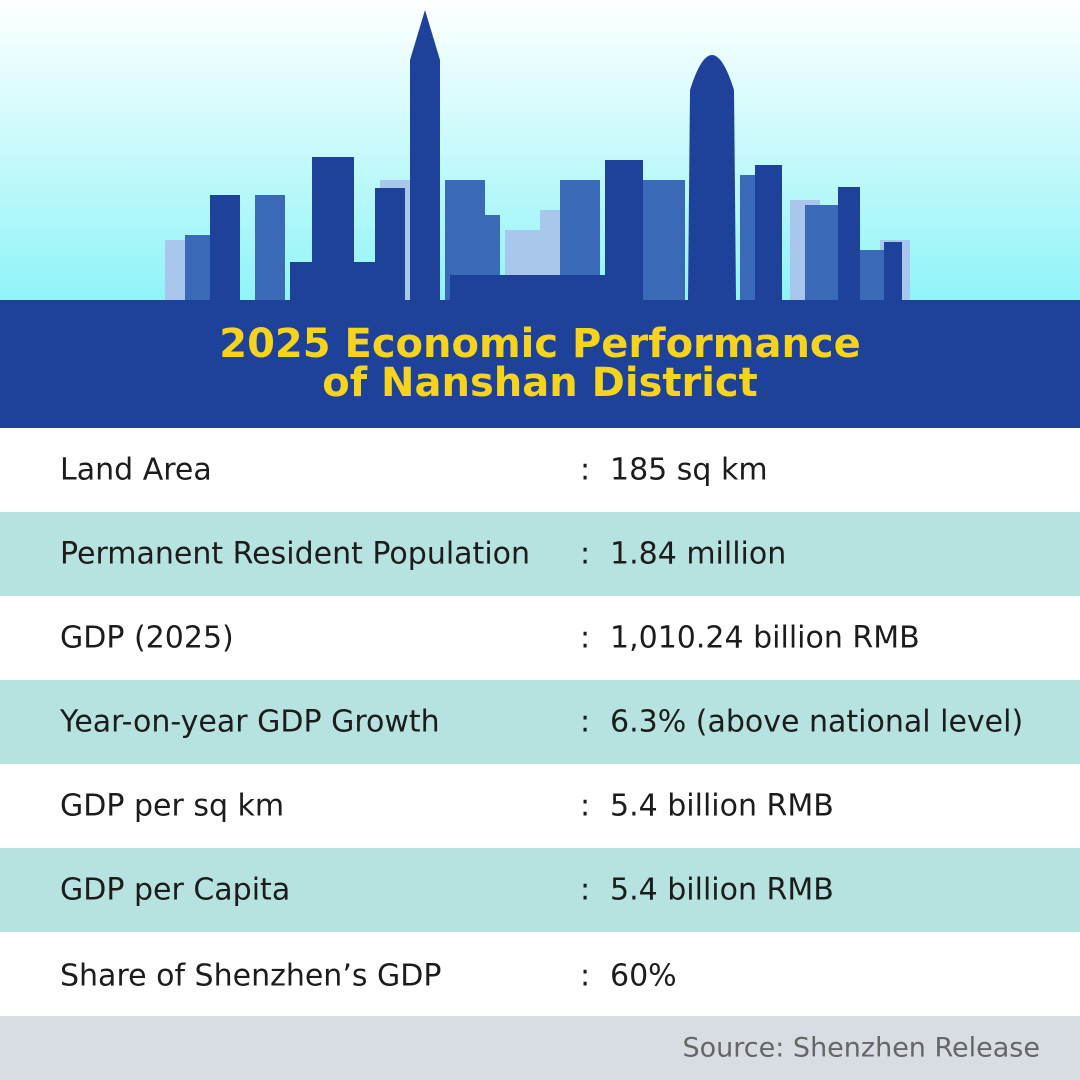 This screenshot has height=1080, width=1080. I want to click on row-label: Share of Shenzhen’s GDP, so click(251, 976).